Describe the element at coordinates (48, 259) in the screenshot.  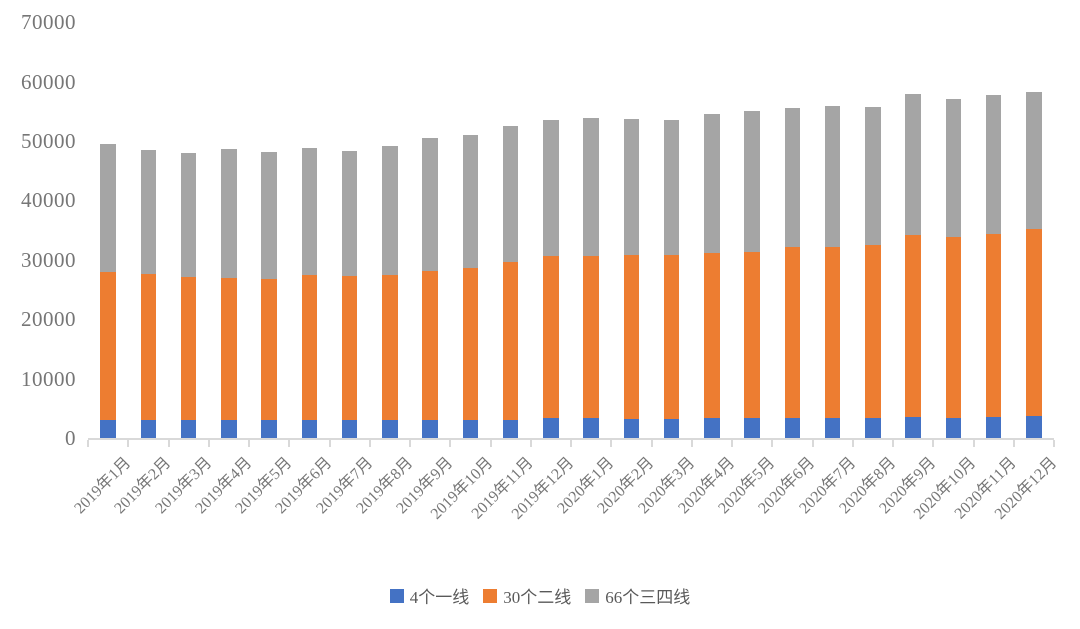
I see `y-axis-tick-label: 30000` at that location.